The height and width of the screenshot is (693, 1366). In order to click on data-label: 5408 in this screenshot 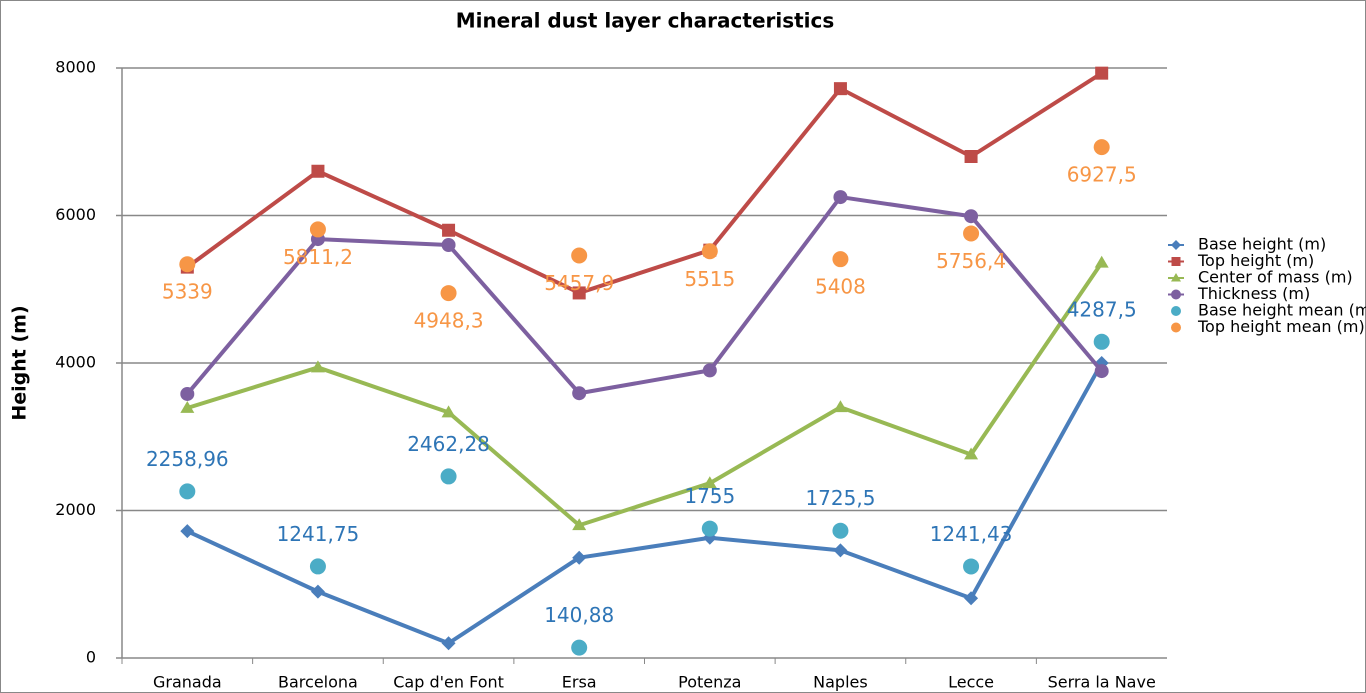, I will do `click(840, 287)`.